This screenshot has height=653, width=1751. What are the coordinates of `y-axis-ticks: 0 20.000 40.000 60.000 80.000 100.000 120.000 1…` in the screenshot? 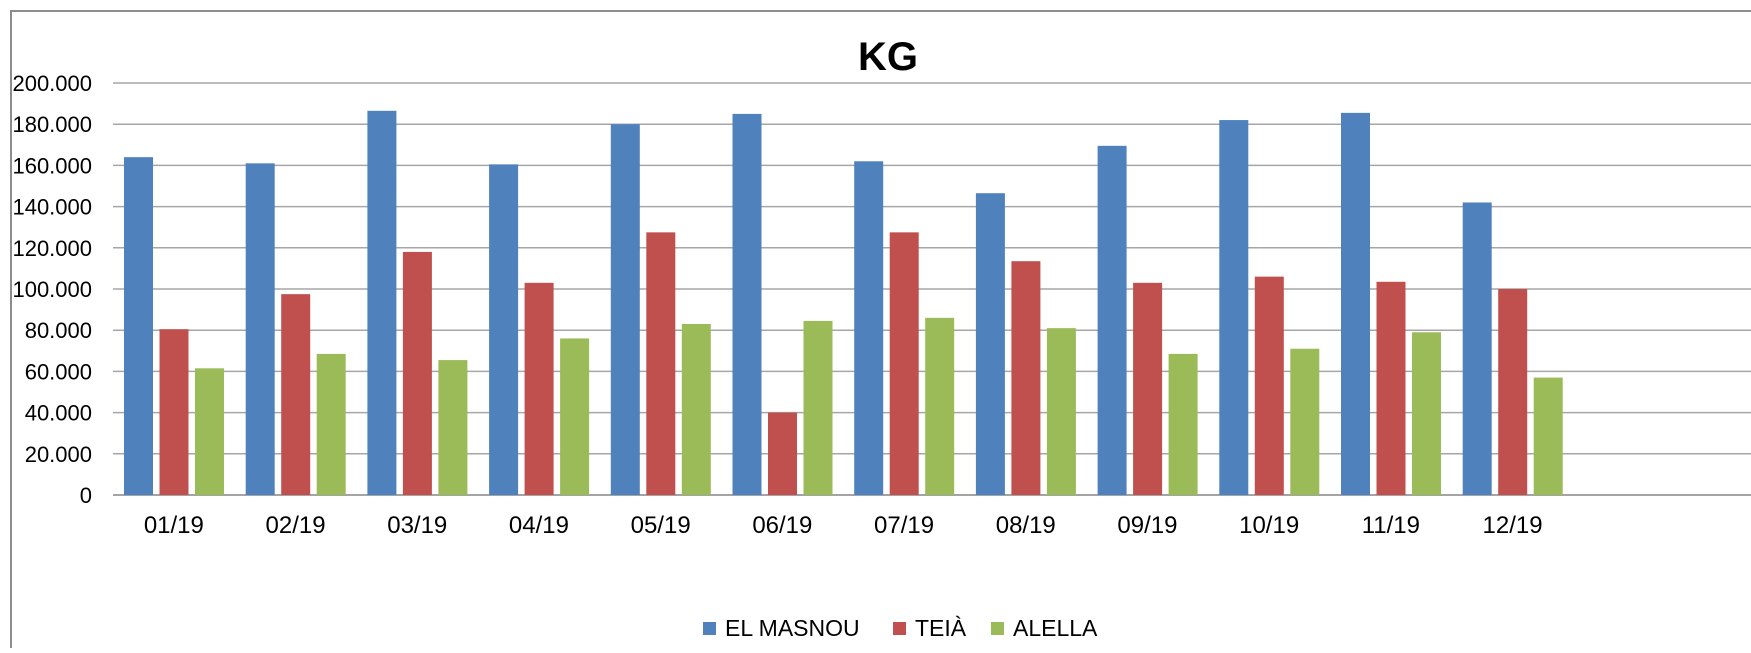 It's located at (52, 289).